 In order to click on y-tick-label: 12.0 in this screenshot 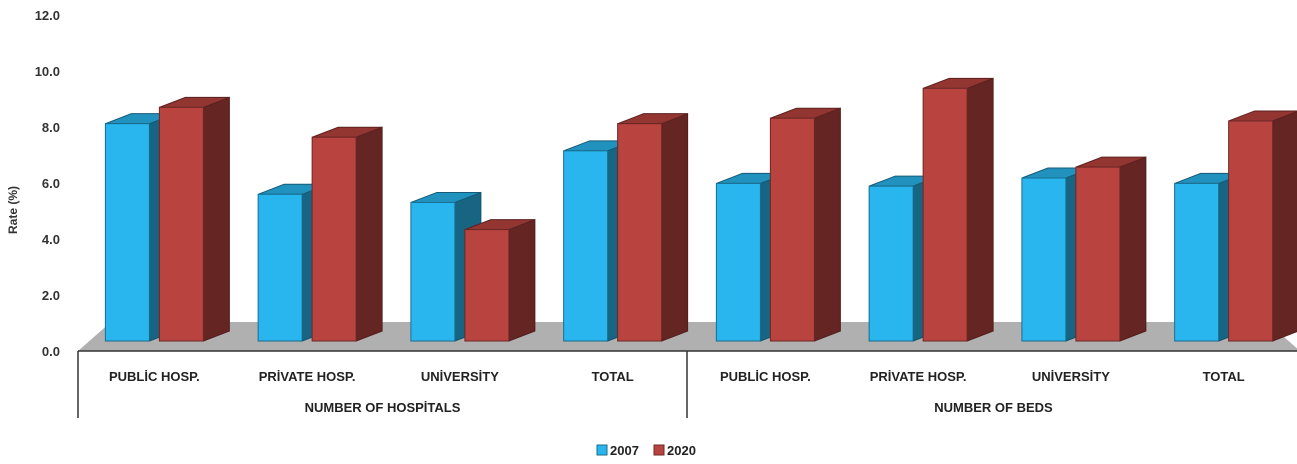, I will do `click(47, 15)`.